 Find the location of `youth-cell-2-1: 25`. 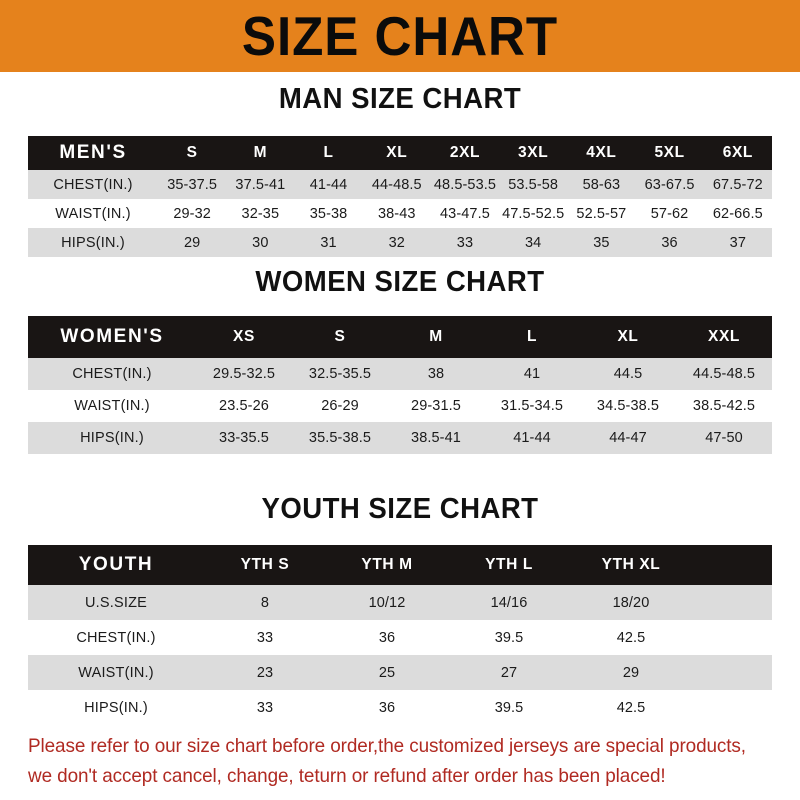

youth-cell-2-1: 25 is located at coordinates (387, 672).